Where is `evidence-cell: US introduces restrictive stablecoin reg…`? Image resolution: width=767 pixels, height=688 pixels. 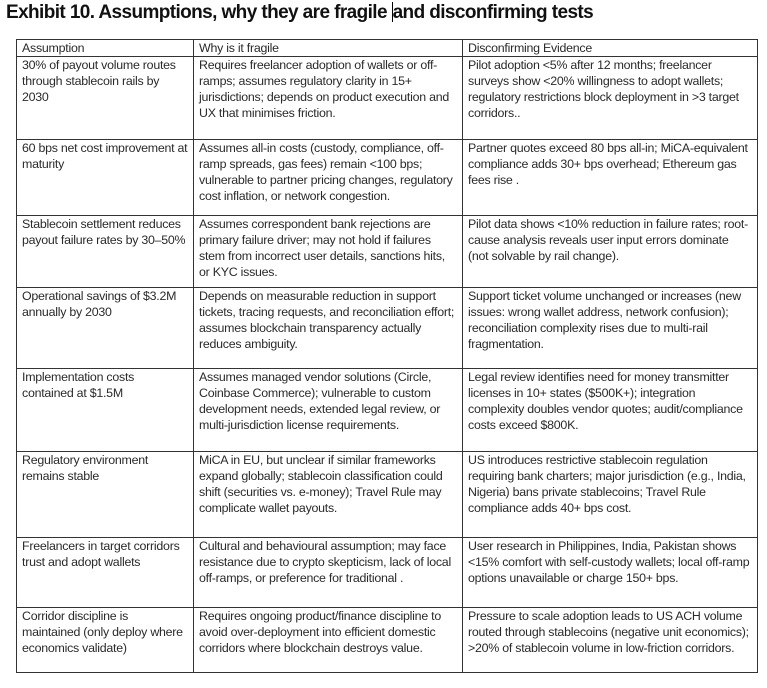 evidence-cell: US introduces restrictive stablecoin reg… is located at coordinates (610, 494).